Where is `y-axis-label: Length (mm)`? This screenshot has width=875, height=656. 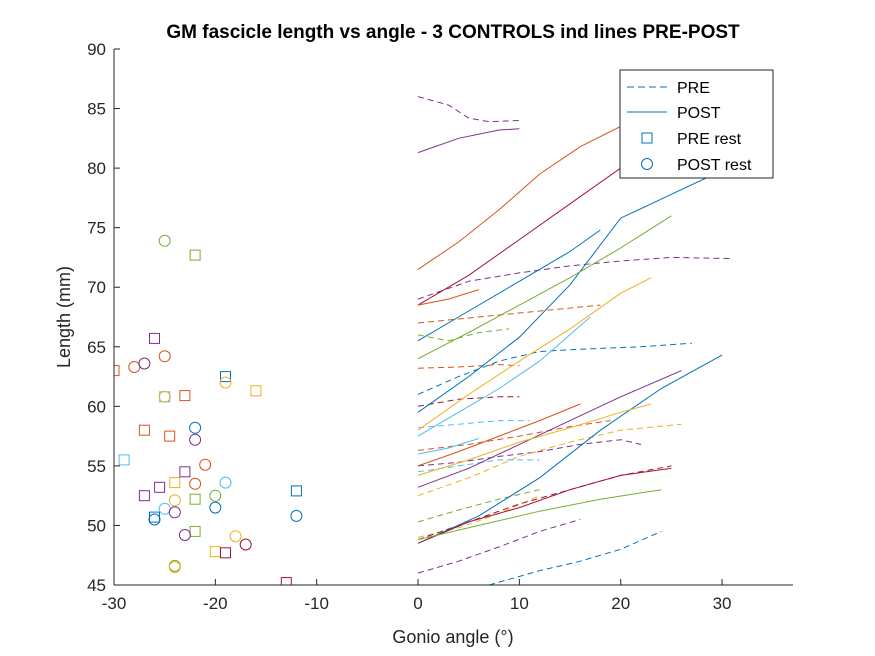
y-axis-label: Length (mm) is located at coordinates (64, 317).